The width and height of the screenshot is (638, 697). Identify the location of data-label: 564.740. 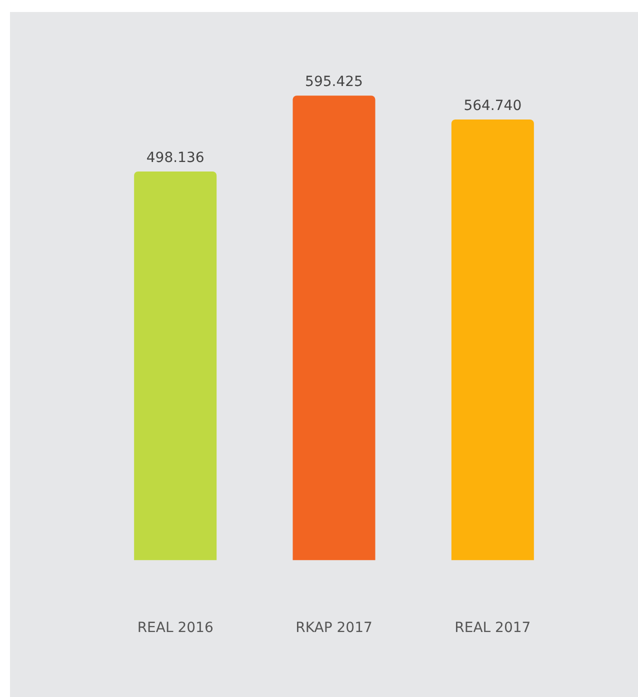
(493, 106).